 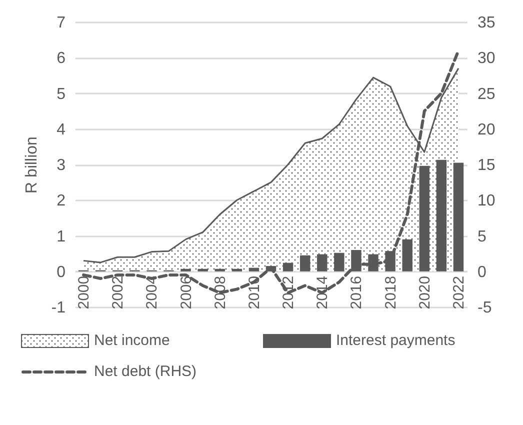 I want to click on y-tick-label: 5, so click(x=61, y=94).